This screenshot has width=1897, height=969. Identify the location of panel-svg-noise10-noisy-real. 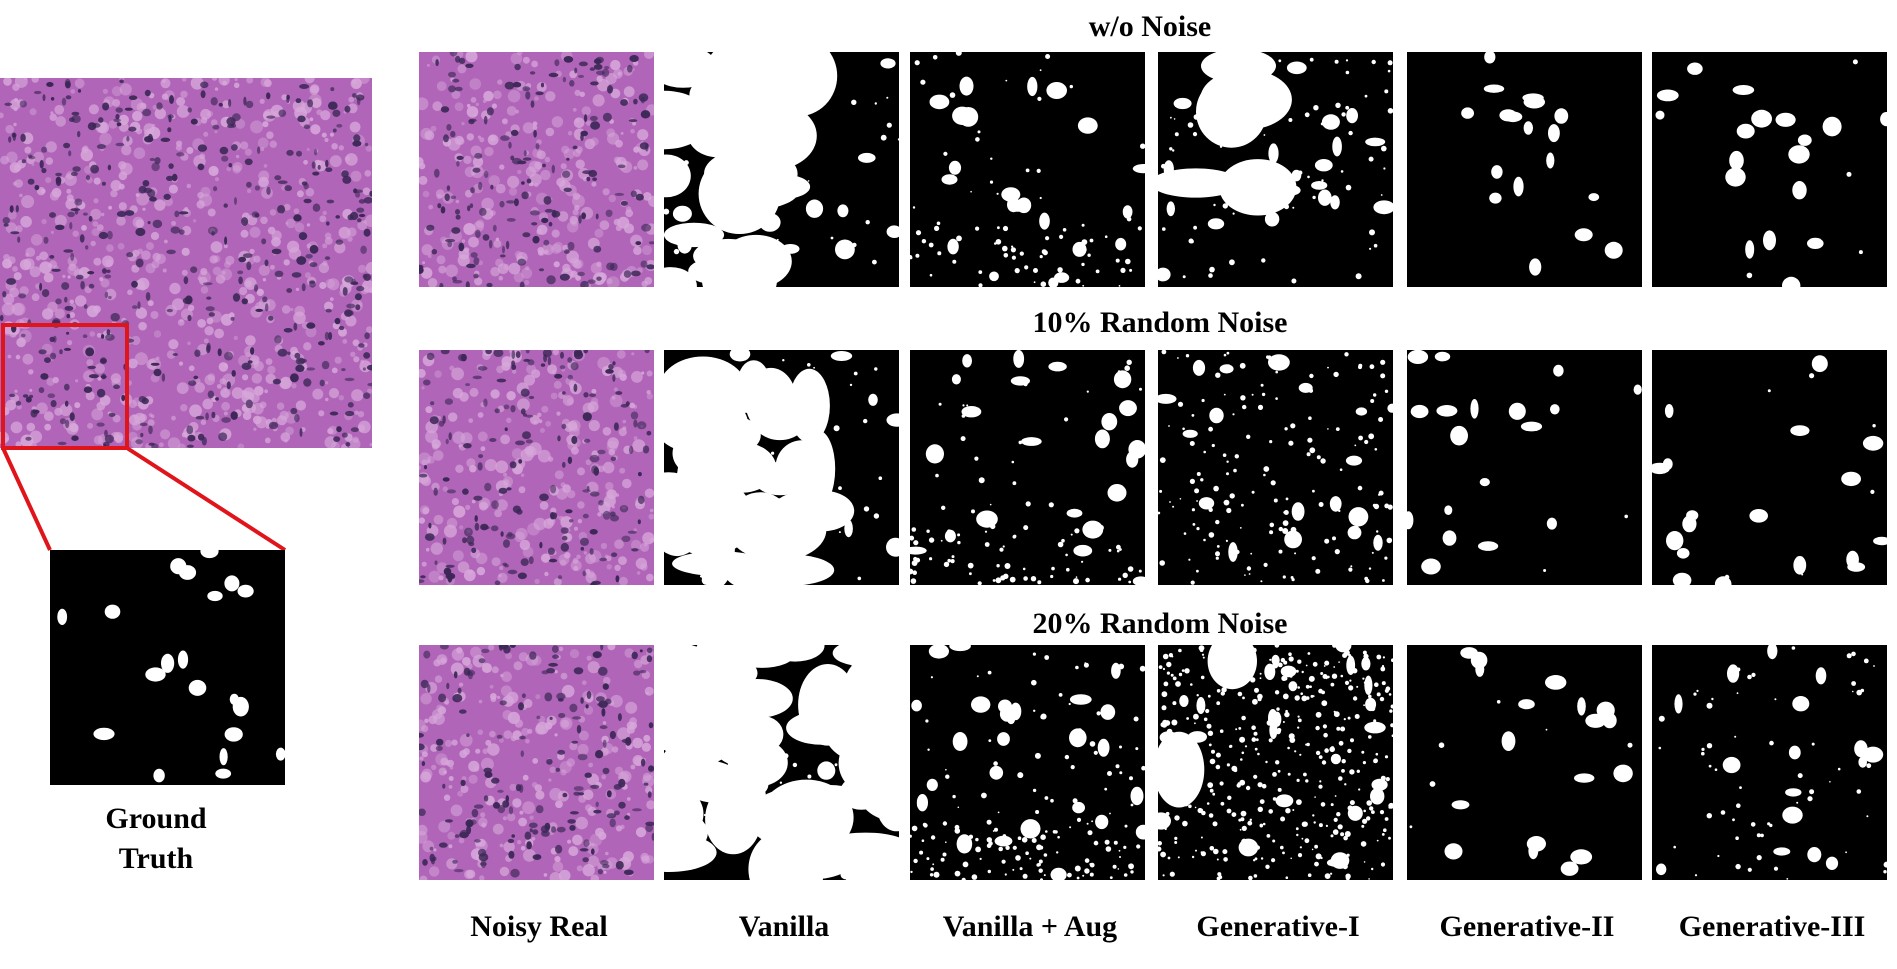
(536, 467).